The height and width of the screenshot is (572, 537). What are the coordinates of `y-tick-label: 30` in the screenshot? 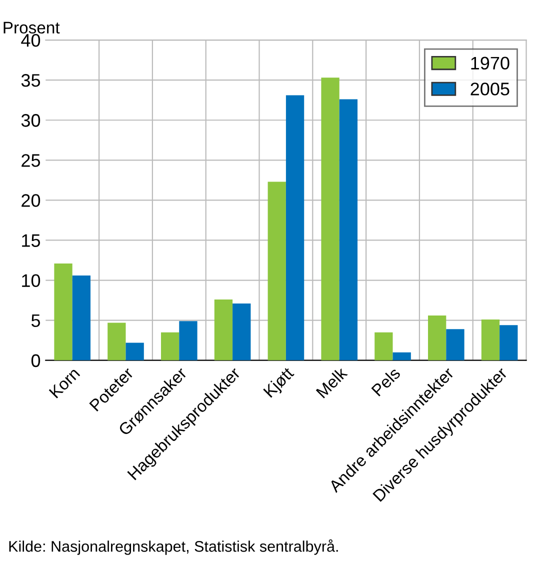 It's located at (30, 120).